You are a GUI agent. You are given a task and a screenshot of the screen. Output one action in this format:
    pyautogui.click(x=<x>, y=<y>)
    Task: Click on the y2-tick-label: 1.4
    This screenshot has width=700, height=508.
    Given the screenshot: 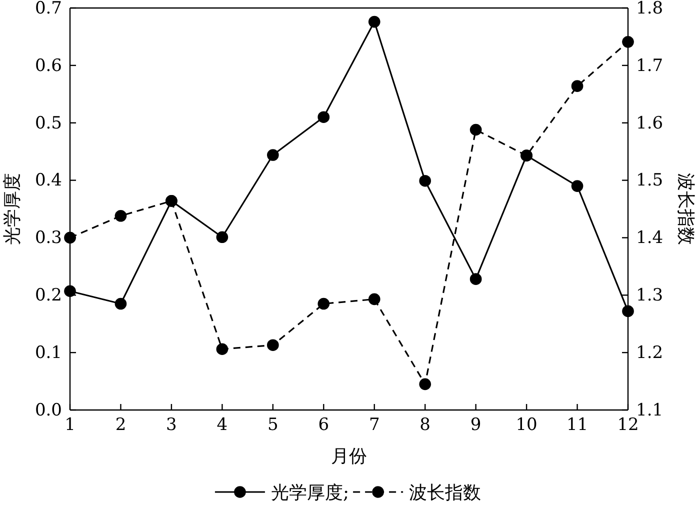 What is the action you would take?
    pyautogui.click(x=650, y=238)
    